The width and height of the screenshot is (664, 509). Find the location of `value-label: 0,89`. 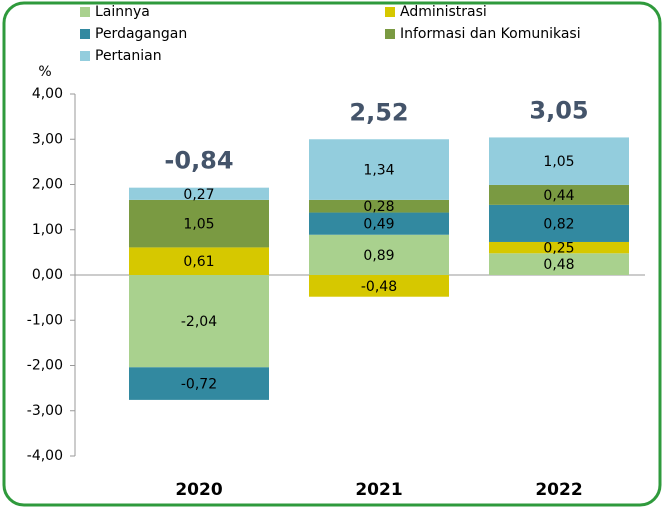

value-label: 0,89 is located at coordinates (378, 256).